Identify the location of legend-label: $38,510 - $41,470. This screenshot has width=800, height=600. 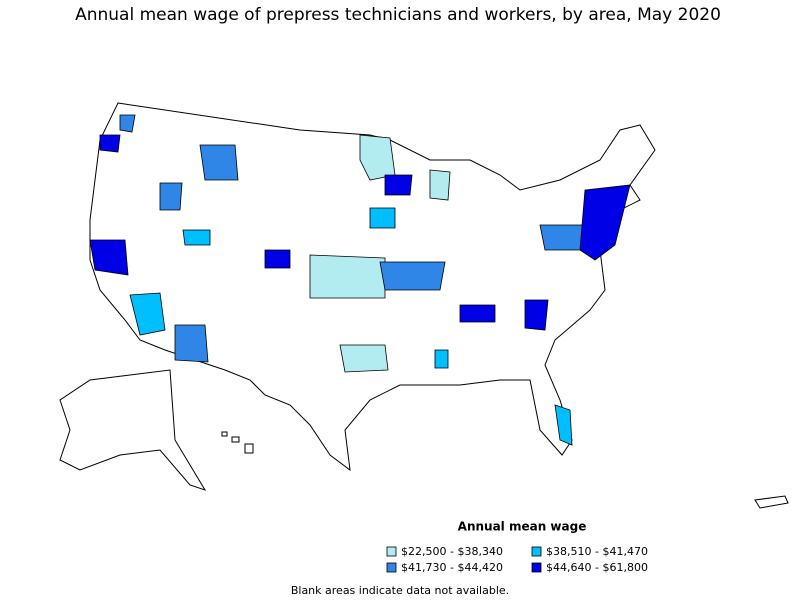
(597, 551).